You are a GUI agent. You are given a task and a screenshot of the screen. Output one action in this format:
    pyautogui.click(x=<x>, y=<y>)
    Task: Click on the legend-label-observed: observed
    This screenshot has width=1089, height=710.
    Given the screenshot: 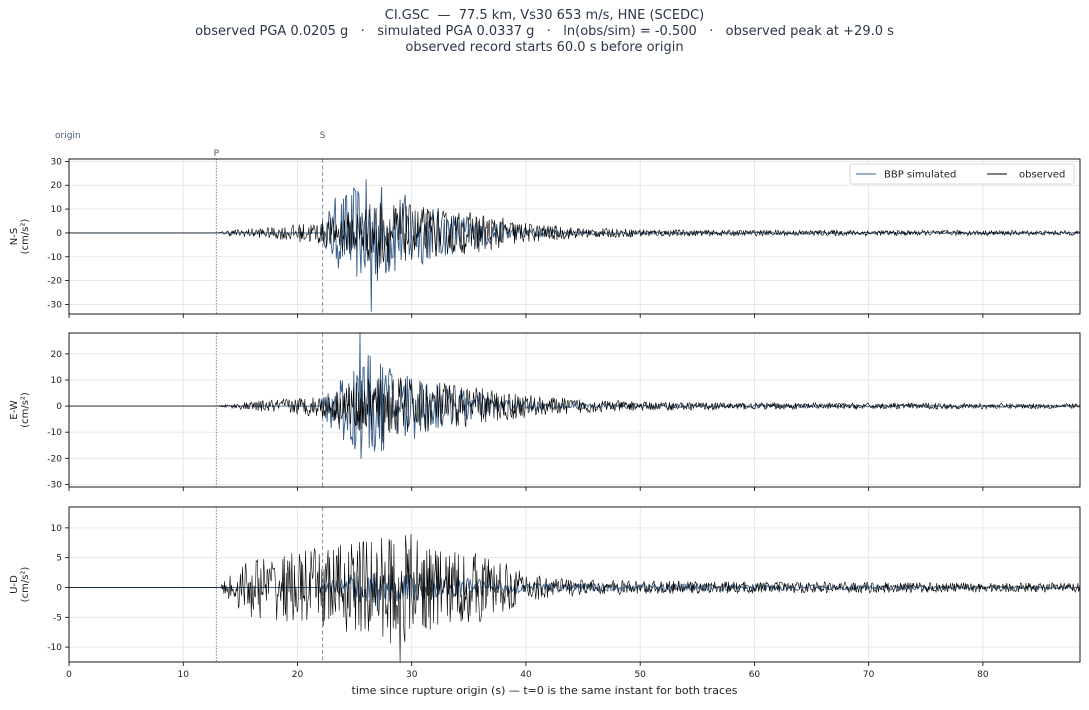 What is the action you would take?
    pyautogui.click(x=1042, y=175)
    